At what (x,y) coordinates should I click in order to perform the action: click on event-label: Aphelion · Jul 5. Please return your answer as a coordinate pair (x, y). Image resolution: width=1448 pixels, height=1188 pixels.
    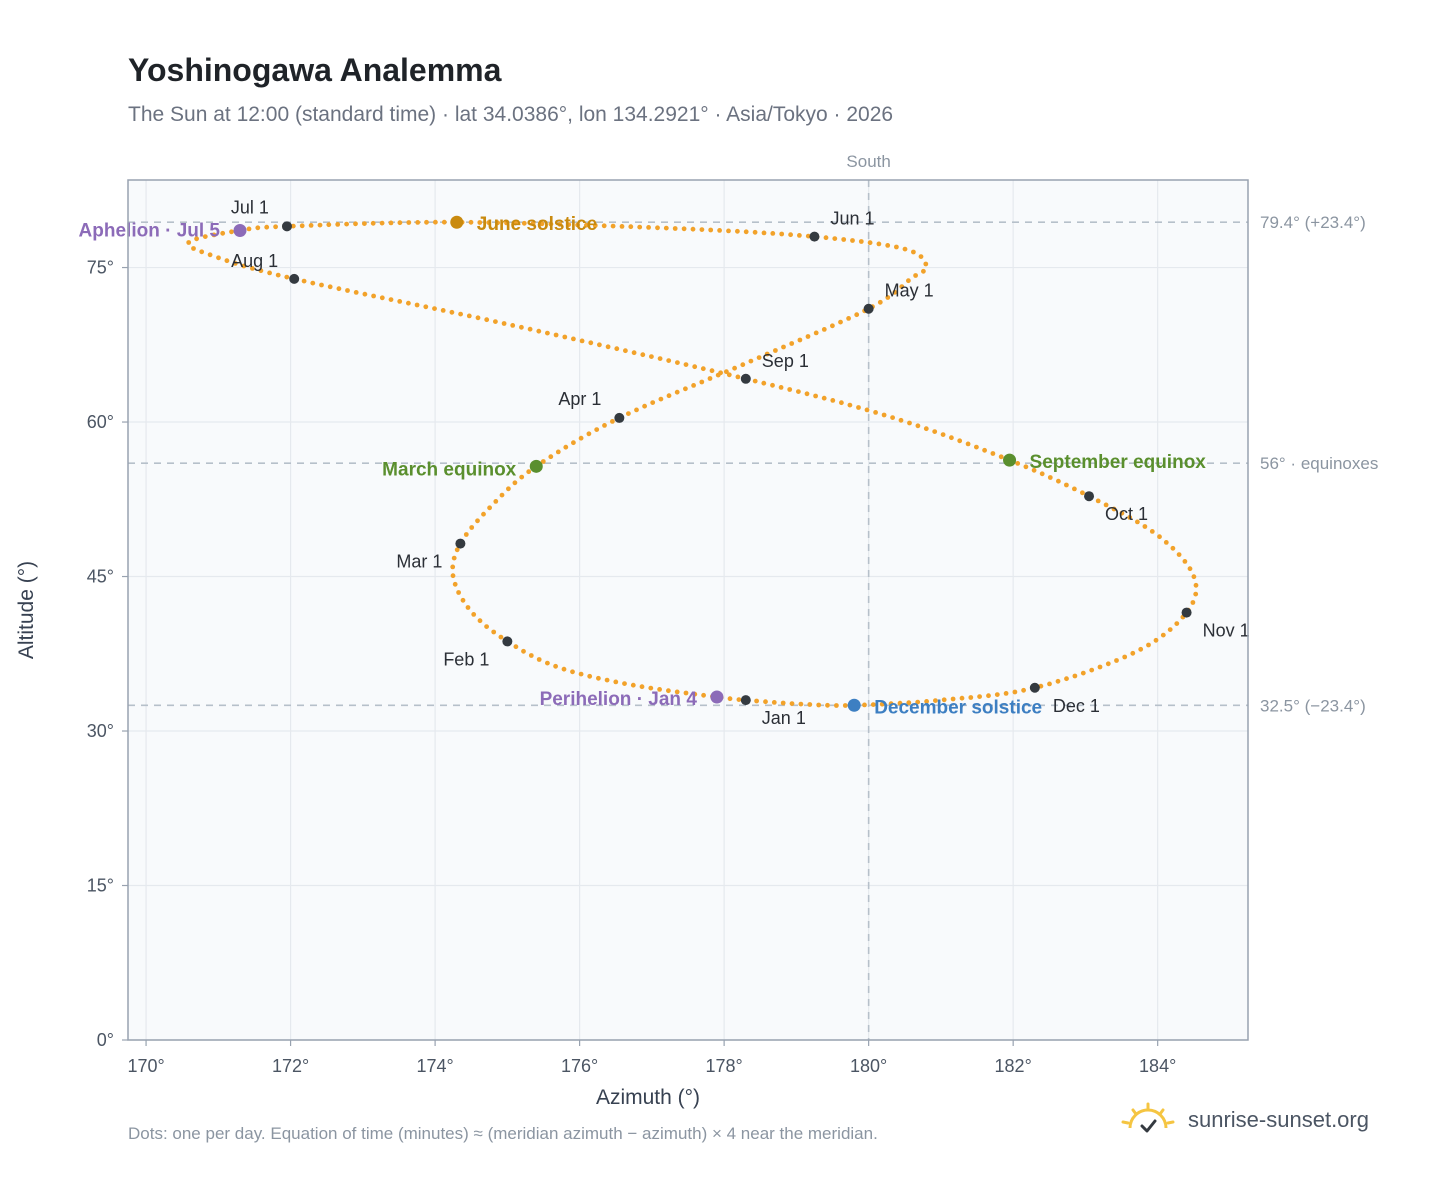
    Looking at the image, I should click on (150, 230).